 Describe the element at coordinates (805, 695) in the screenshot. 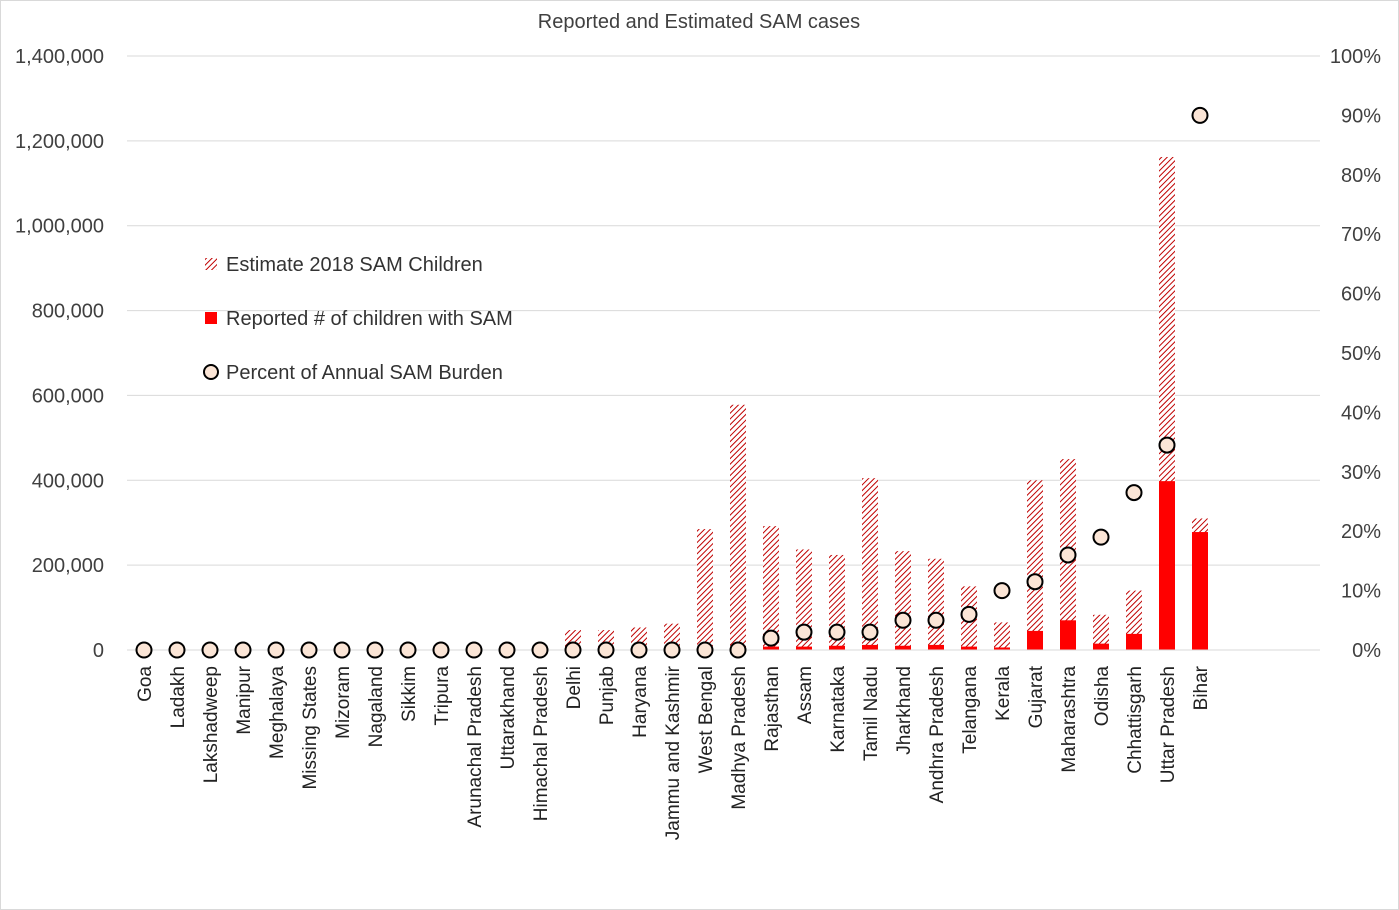

I see `category-label: Assam` at that location.